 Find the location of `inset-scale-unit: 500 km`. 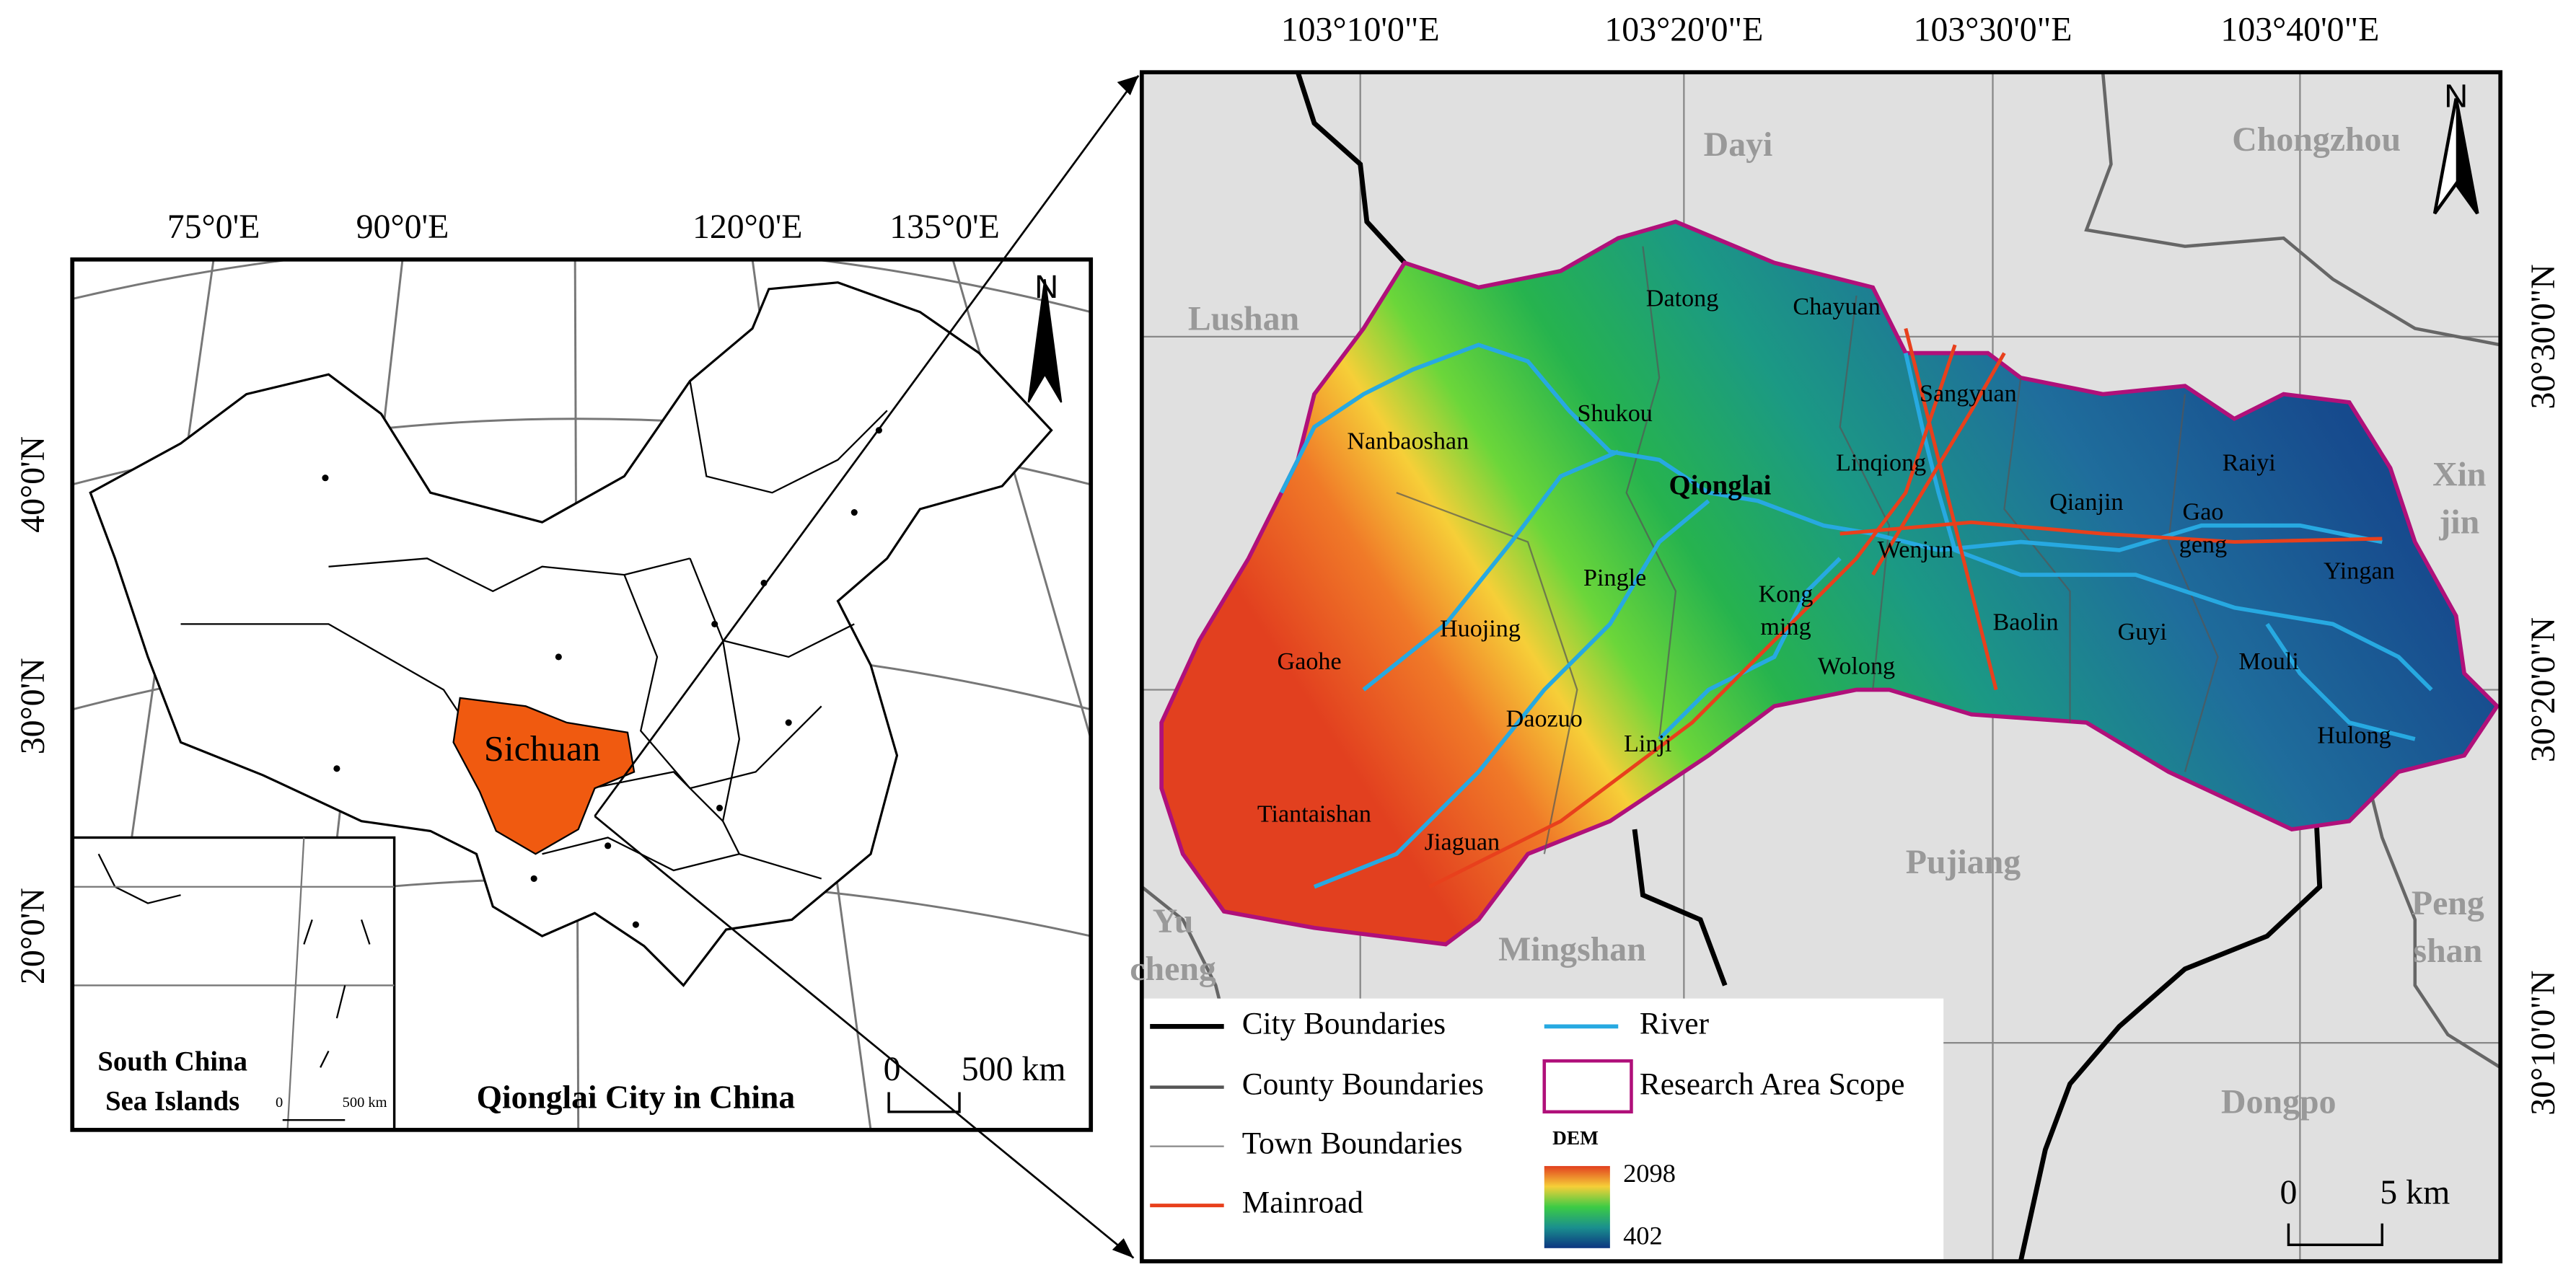

inset-scale-unit: 500 km is located at coordinates (365, 1103).